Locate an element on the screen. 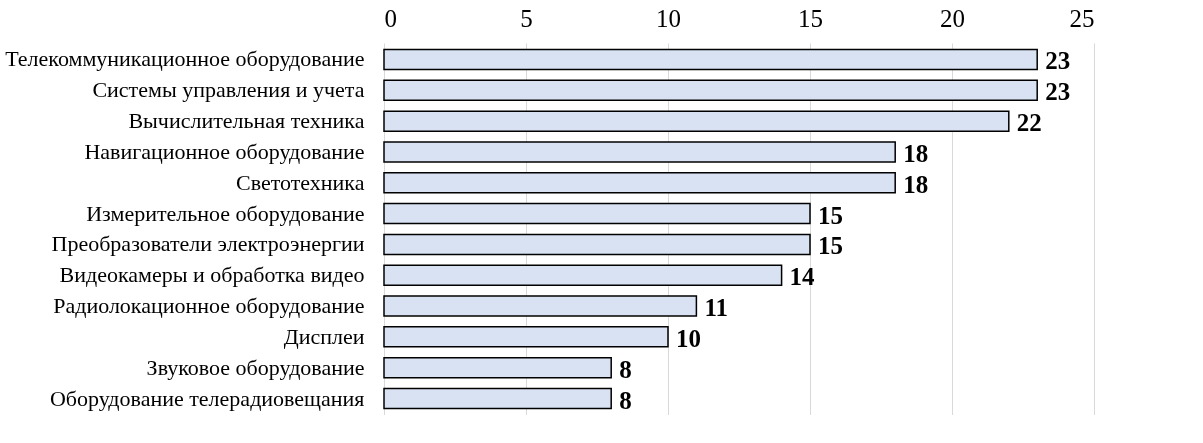 The image size is (1203, 443). y-tick-label: Дисплеи is located at coordinates (324, 336).